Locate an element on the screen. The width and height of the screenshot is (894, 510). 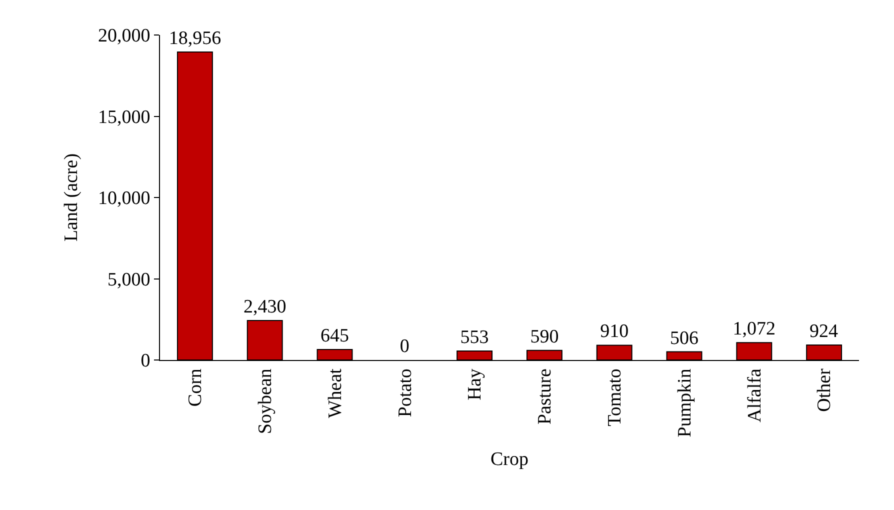
y-tick-label: 15,000 is located at coordinates (124, 117).